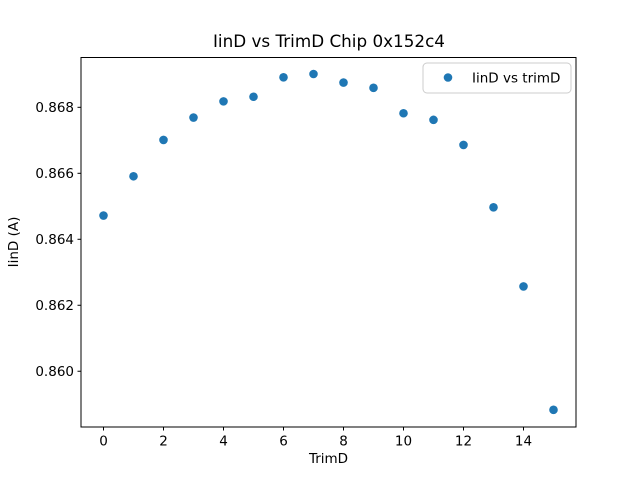  What do you see at coordinates (523, 442) in the screenshot?
I see `x-tick-label: 14` at bounding box center [523, 442].